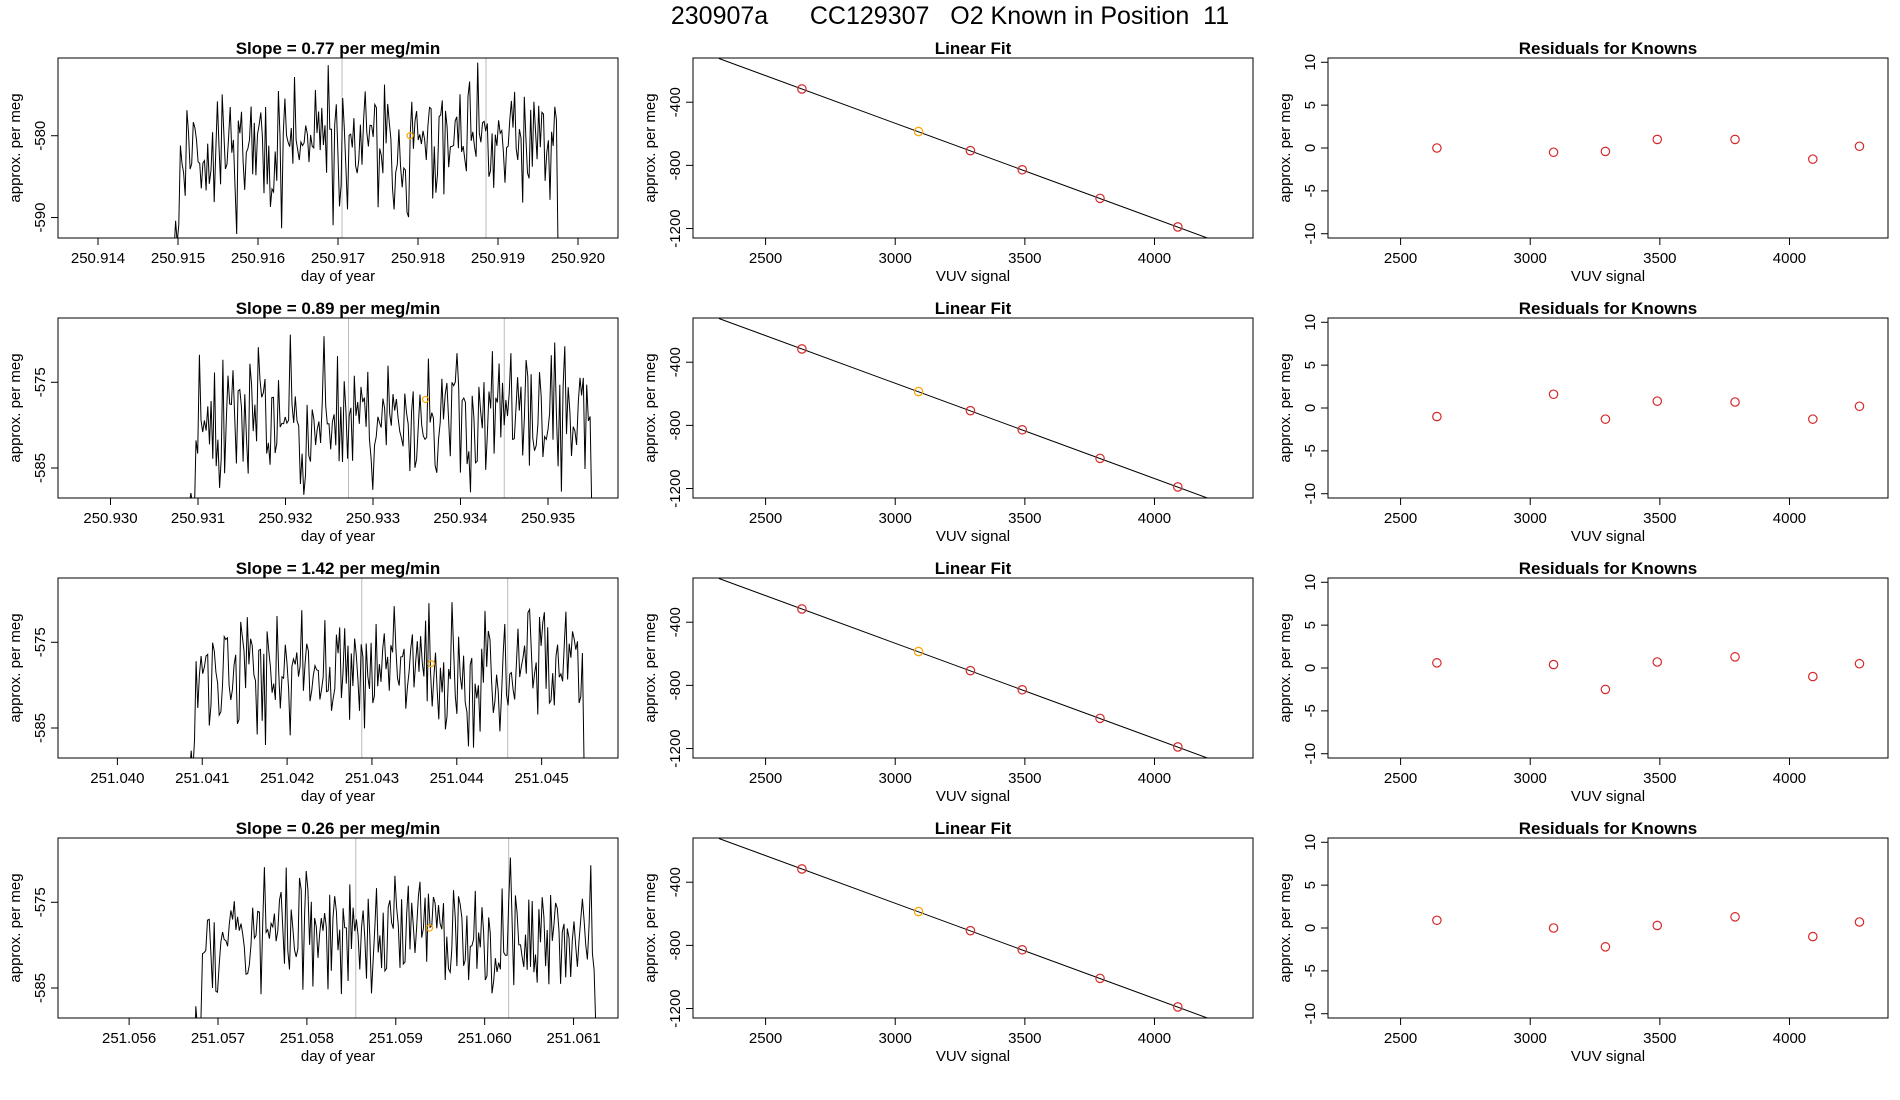  Describe the element at coordinates (285, 518) in the screenshot. I see `x-tick-label: 250.932` at that location.